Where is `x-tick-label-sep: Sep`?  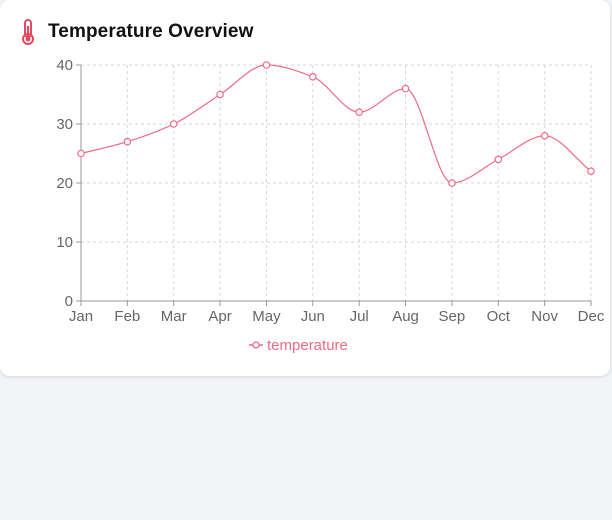
x-tick-label-sep: Sep is located at coordinates (452, 316).